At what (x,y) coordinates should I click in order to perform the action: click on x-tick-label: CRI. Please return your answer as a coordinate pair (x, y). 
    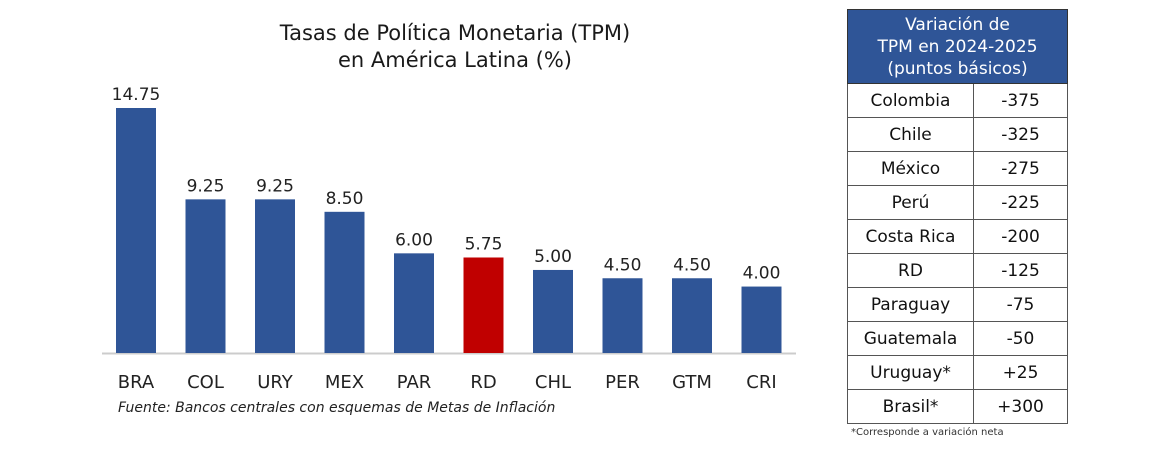
    Looking at the image, I should click on (761, 382).